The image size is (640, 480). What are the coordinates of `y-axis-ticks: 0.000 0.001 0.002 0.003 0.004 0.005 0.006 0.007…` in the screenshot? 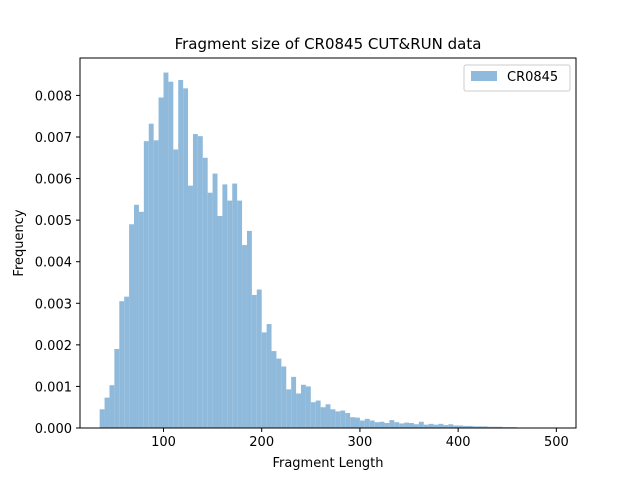 It's located at (57, 263).